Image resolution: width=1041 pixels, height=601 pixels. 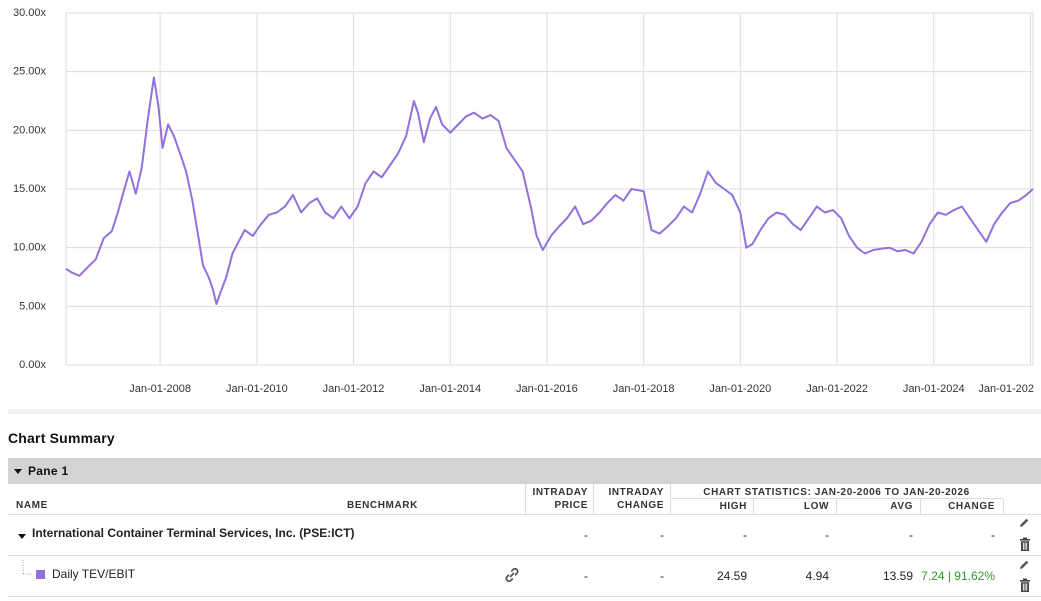 I want to click on x-tick-label: Jan-01-2012, so click(x=354, y=389).